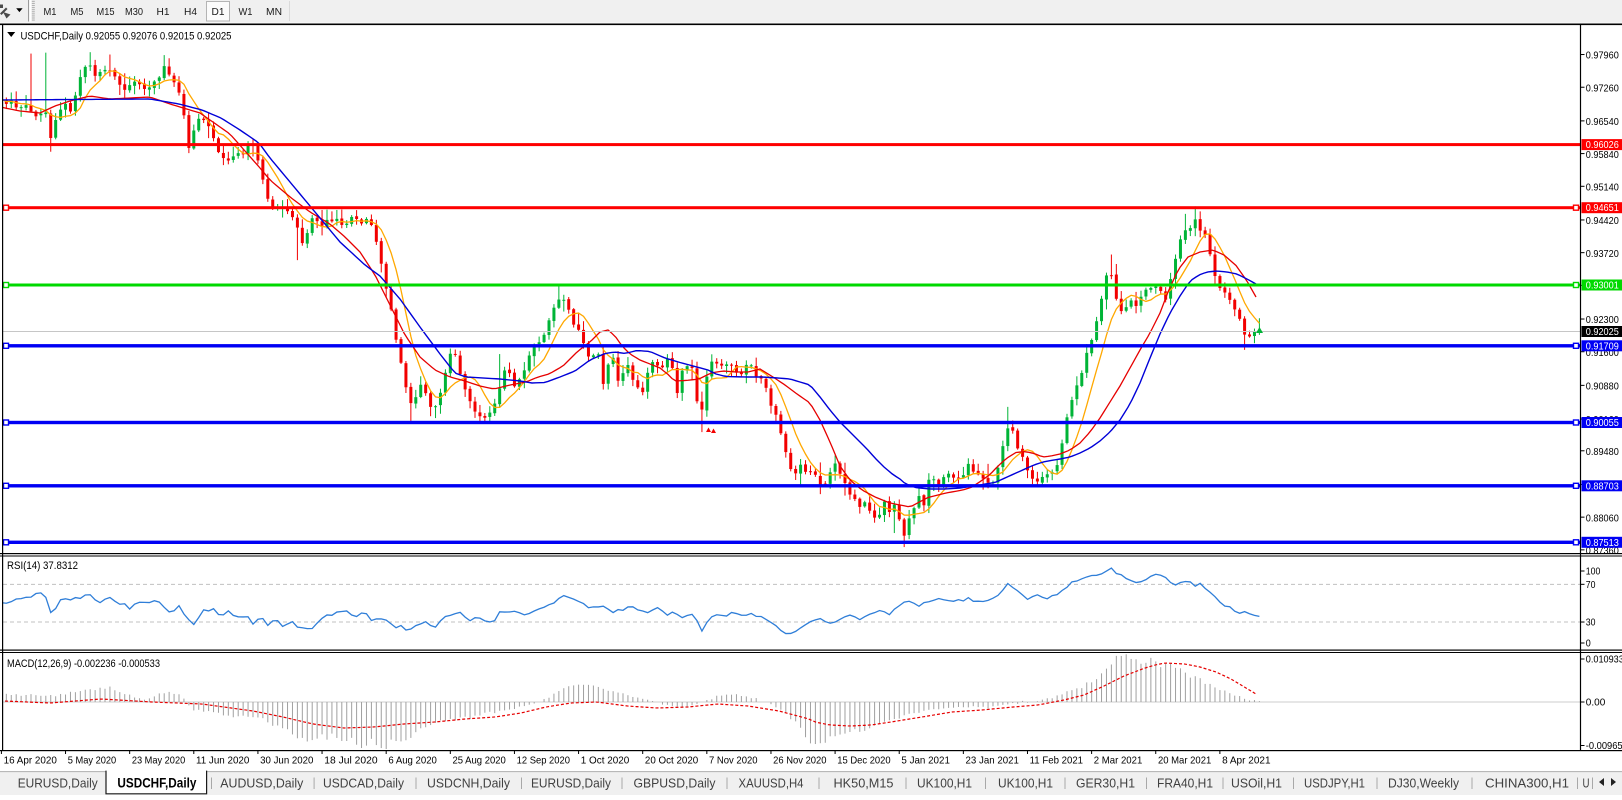  I want to click on svg-text: H4, so click(190, 12).